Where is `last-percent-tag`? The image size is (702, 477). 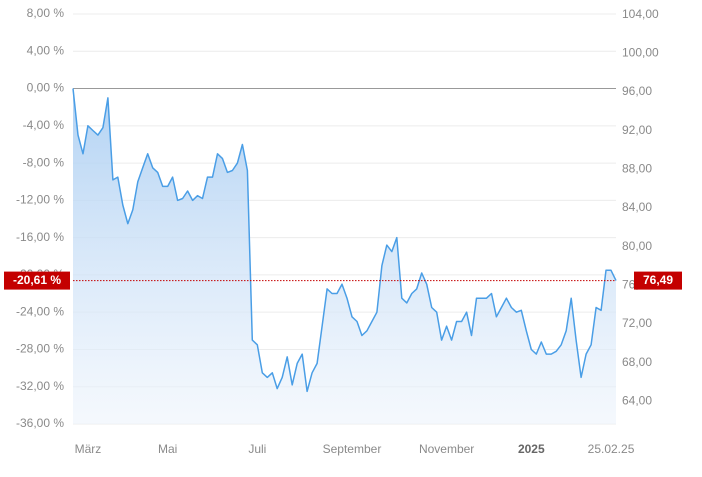
last-percent-tag is located at coordinates (37, 280).